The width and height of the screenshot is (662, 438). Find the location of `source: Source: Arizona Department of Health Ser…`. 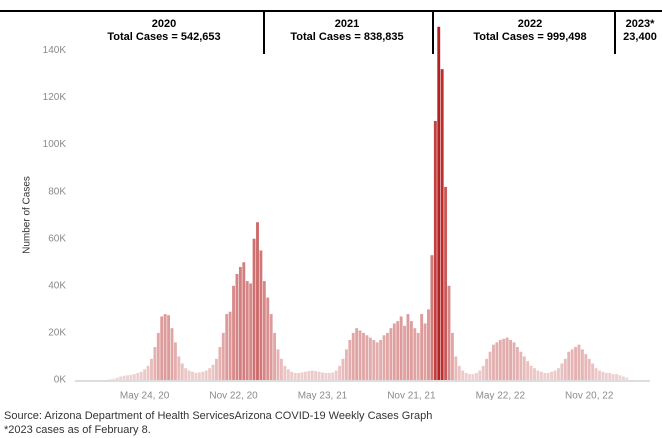

source: Source: Arizona Department of Health Ser… is located at coordinates (218, 416).